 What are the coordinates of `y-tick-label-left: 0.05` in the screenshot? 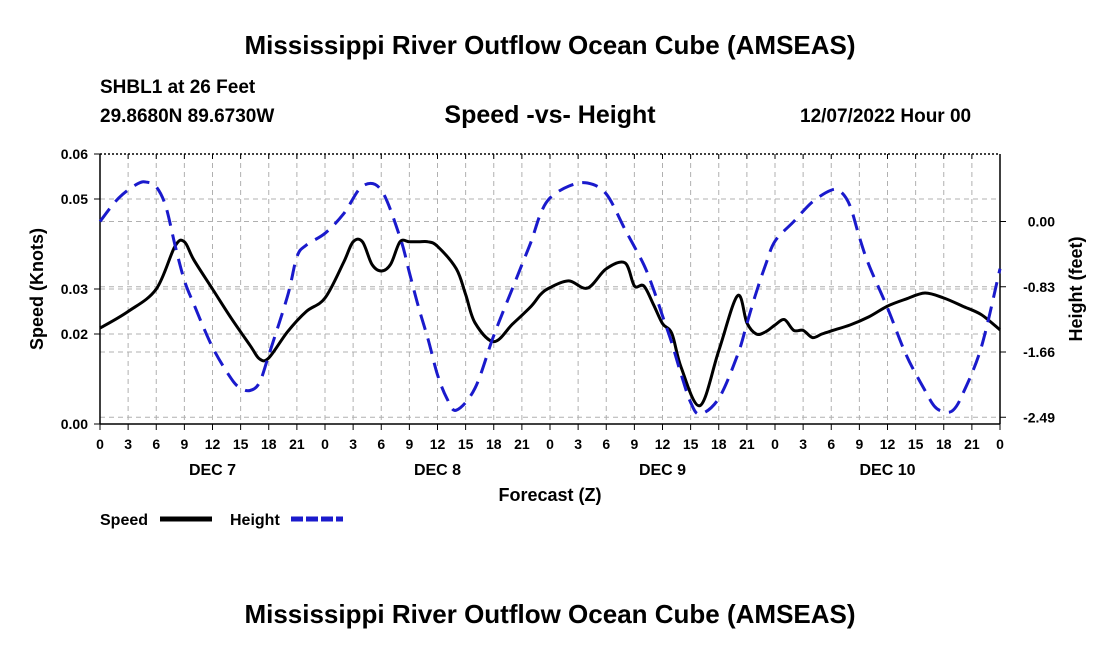 It's located at (74, 199).